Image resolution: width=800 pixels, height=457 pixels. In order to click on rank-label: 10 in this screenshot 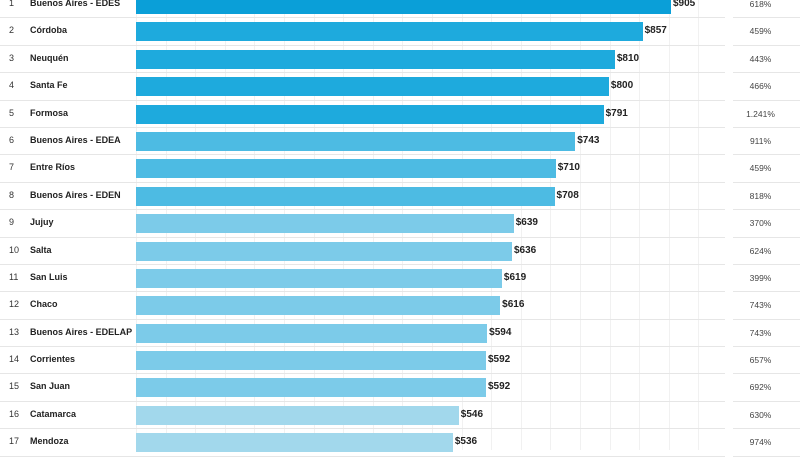, I will do `click(14, 249)`.